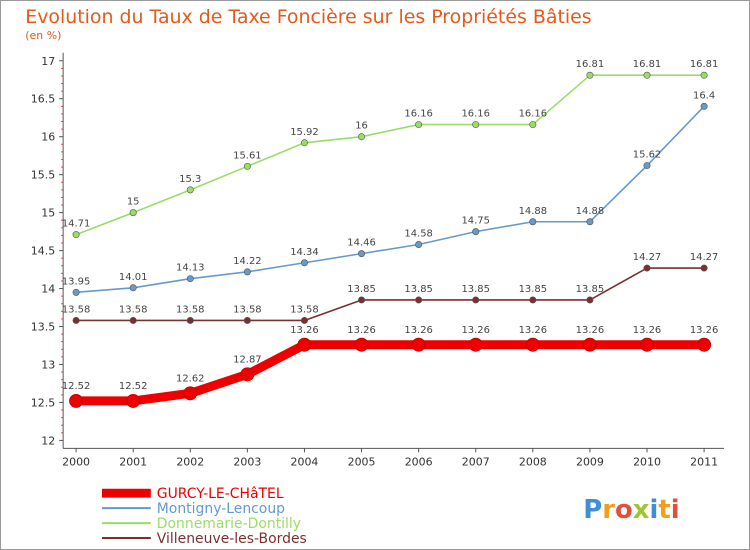  I want to click on data-label: 15.62, so click(647, 155).